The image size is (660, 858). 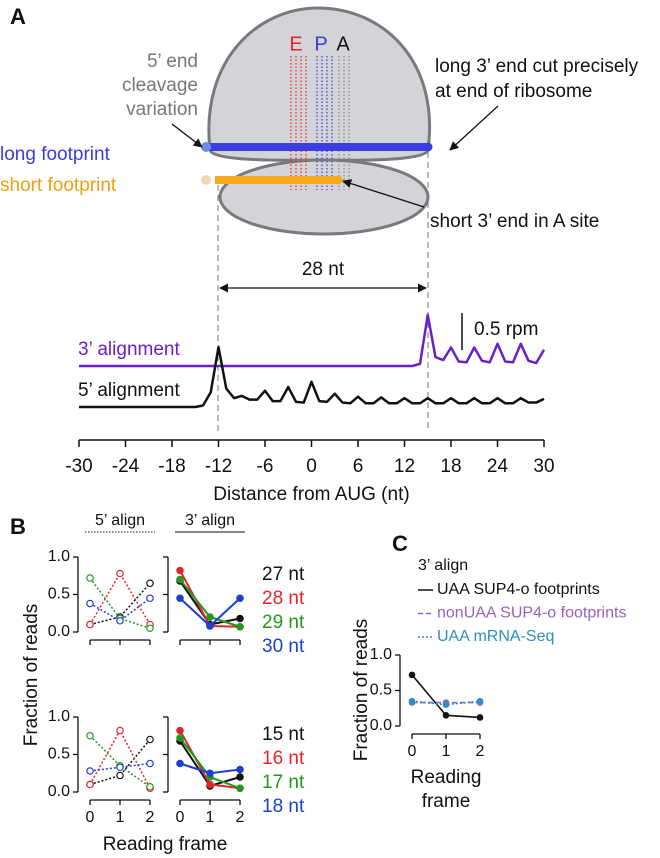 I want to click on x-tick-label: 30, so click(x=543, y=466).